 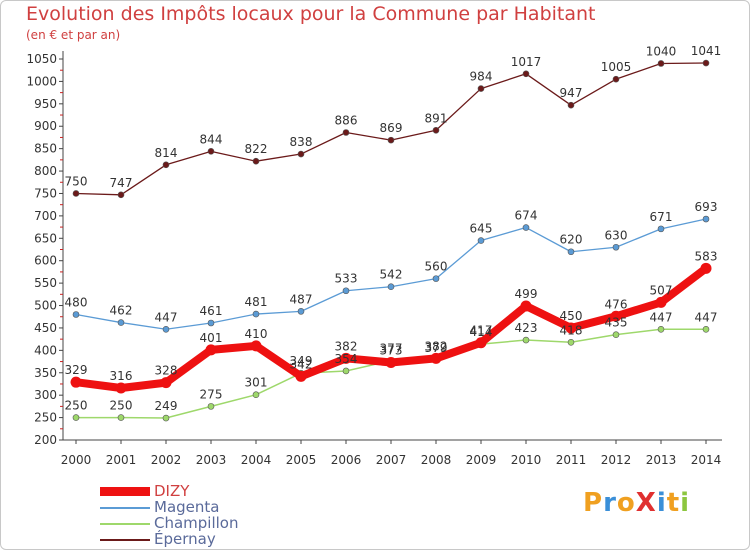 What do you see at coordinates (346, 279) in the screenshot?
I see `data-label: 533` at bounding box center [346, 279].